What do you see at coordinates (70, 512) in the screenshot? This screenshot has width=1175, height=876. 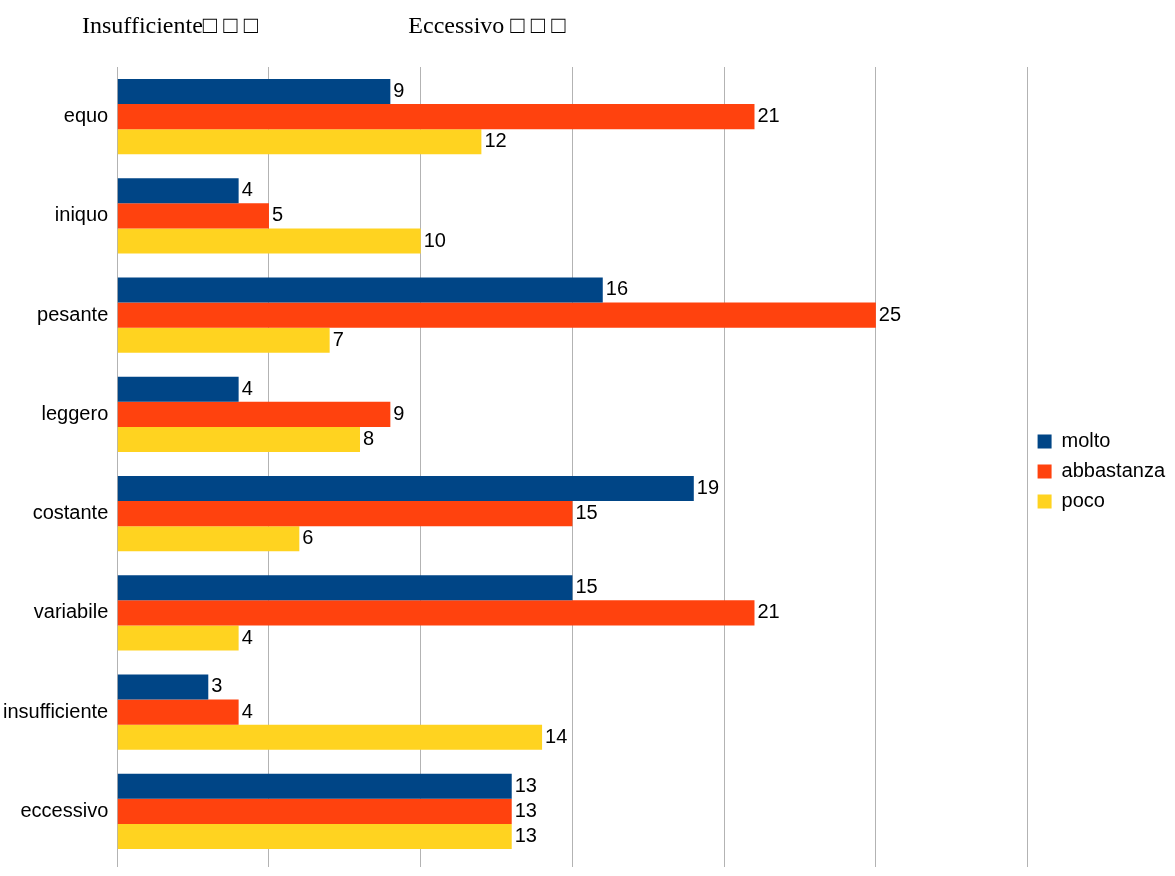 I see `y-tick-label: costante` at bounding box center [70, 512].